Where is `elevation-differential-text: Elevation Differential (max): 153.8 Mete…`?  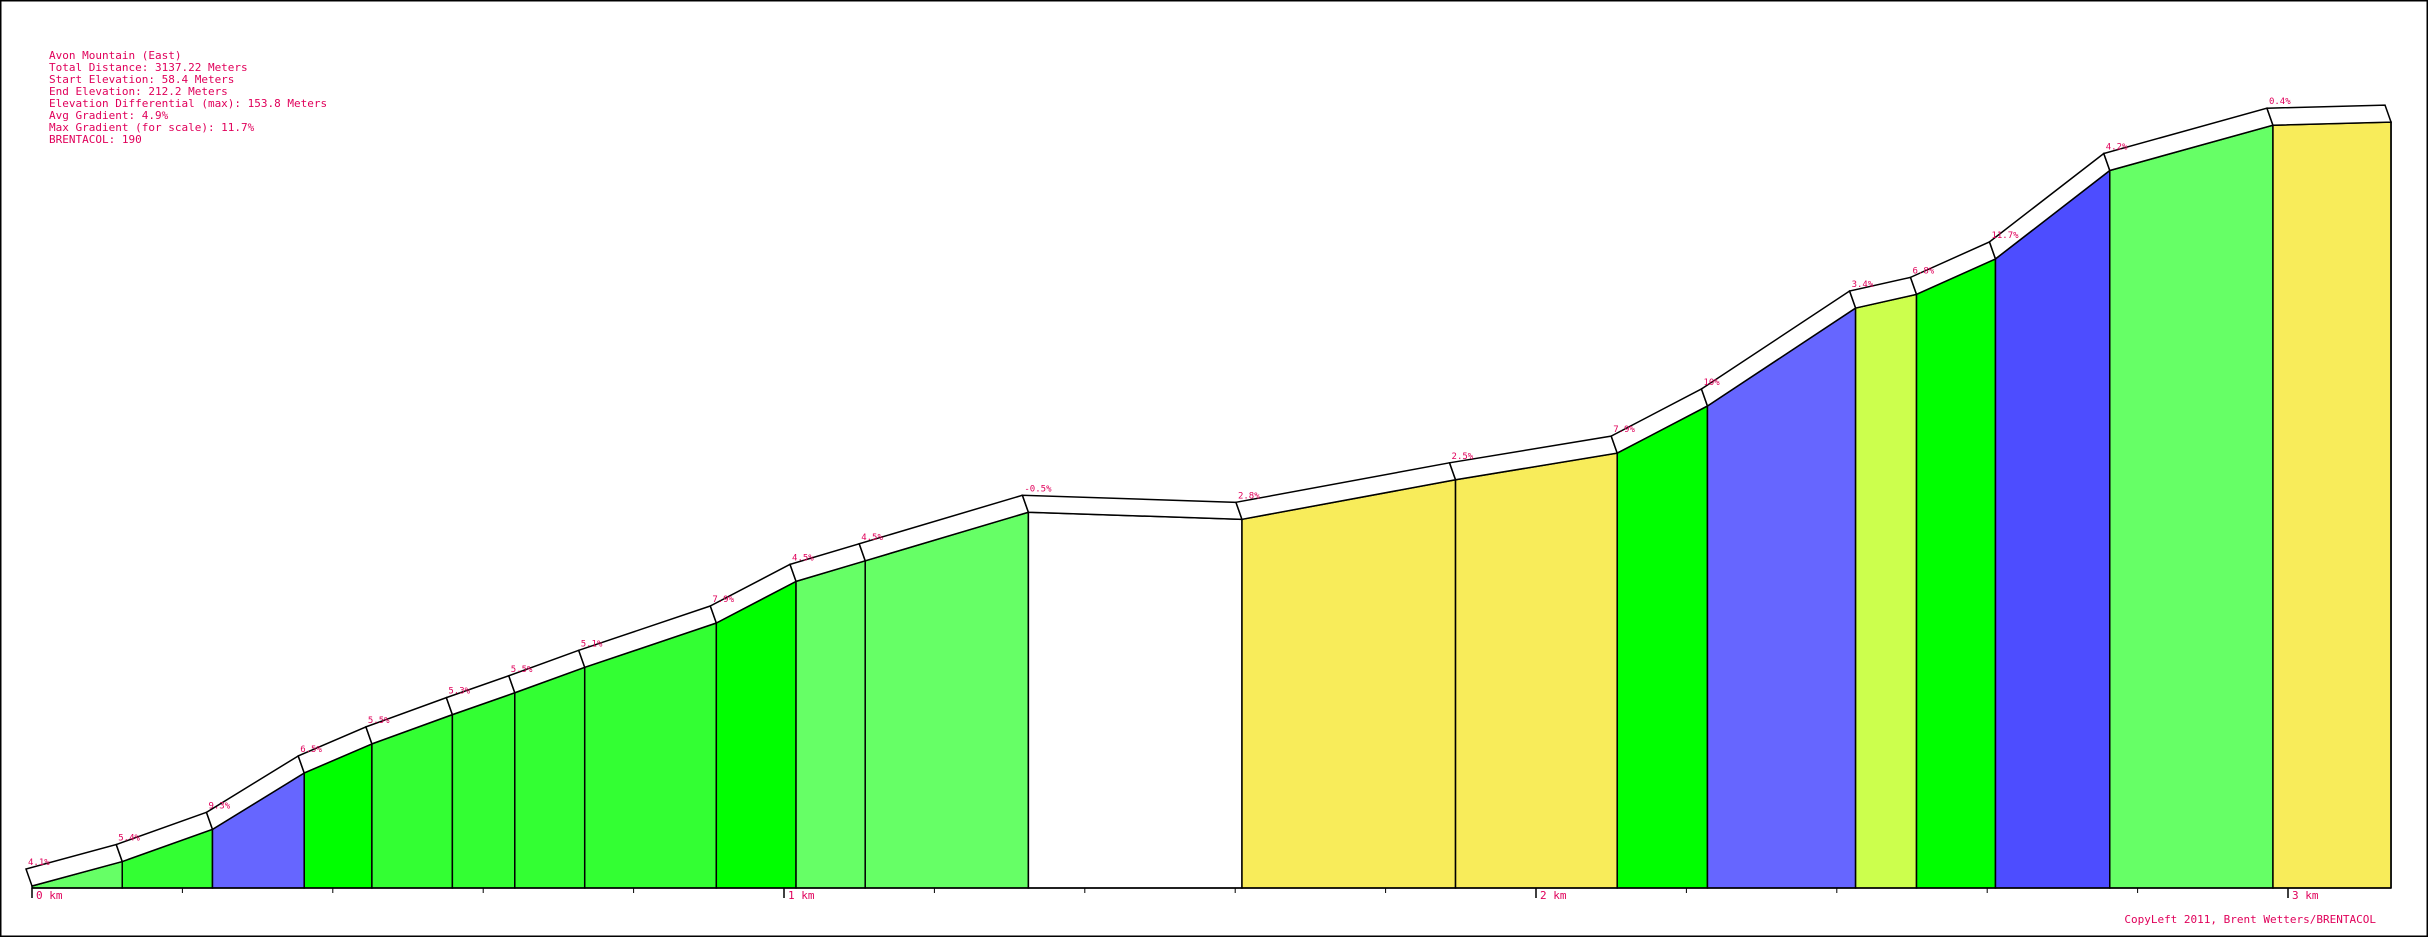 elevation-differential-text: Elevation Differential (max): 153.8 Mete… is located at coordinates (188, 103).